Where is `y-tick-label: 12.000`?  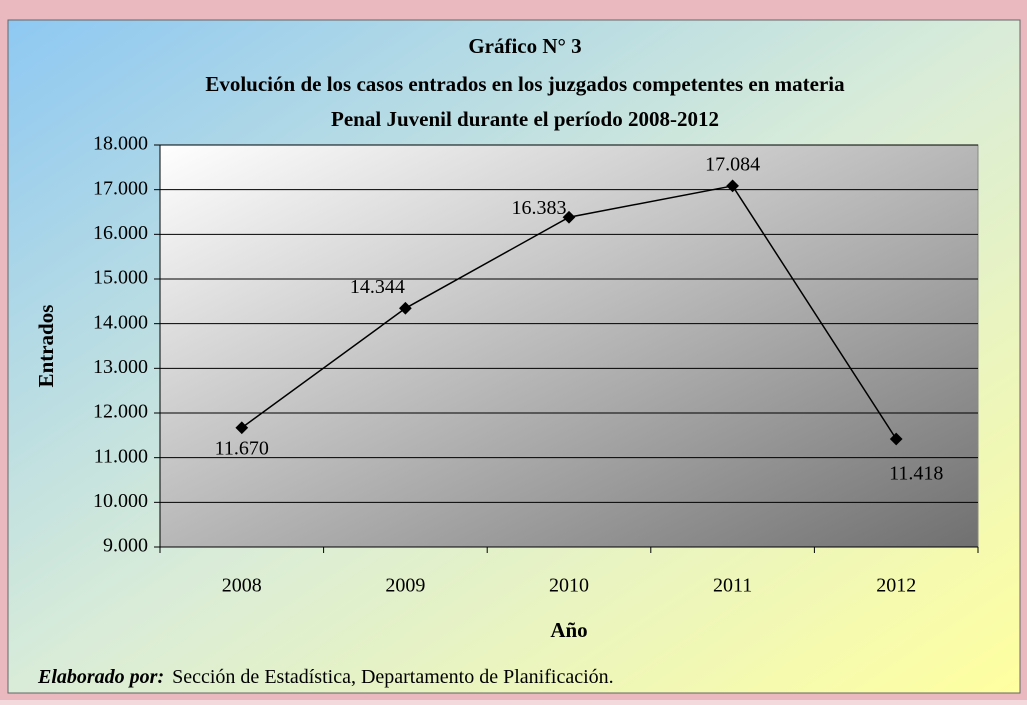
y-tick-label: 12.000 is located at coordinates (120, 412).